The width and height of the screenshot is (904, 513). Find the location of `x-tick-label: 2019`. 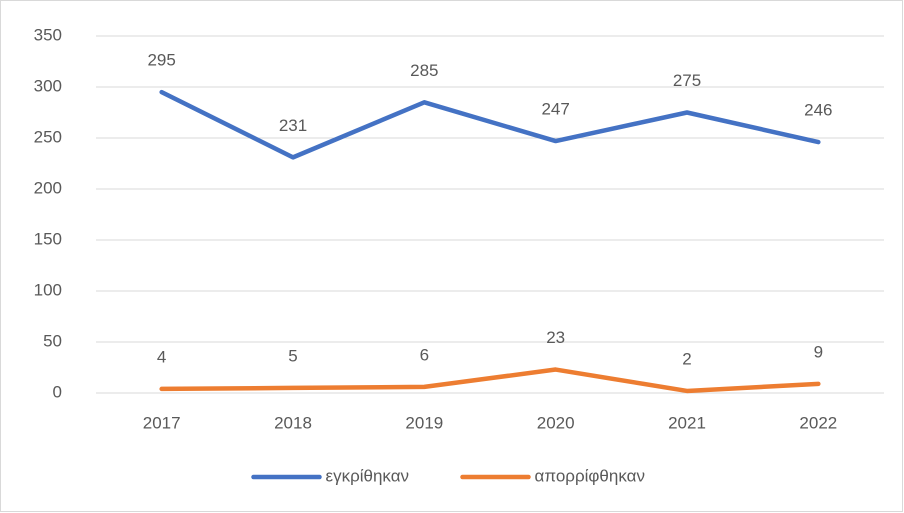

x-tick-label: 2019 is located at coordinates (424, 422).